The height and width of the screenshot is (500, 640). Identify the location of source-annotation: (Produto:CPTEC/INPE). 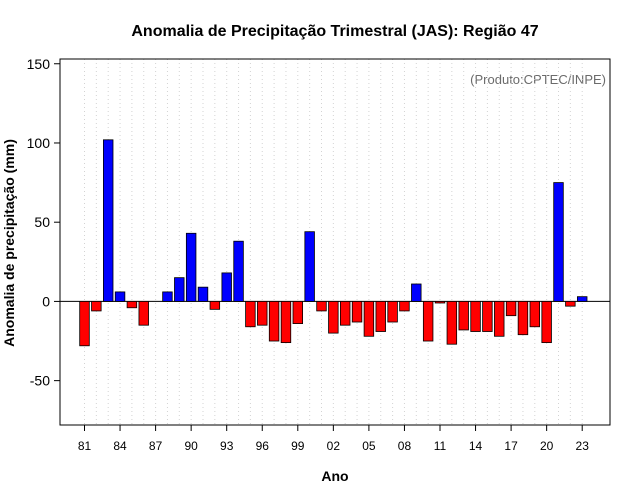
(538, 79).